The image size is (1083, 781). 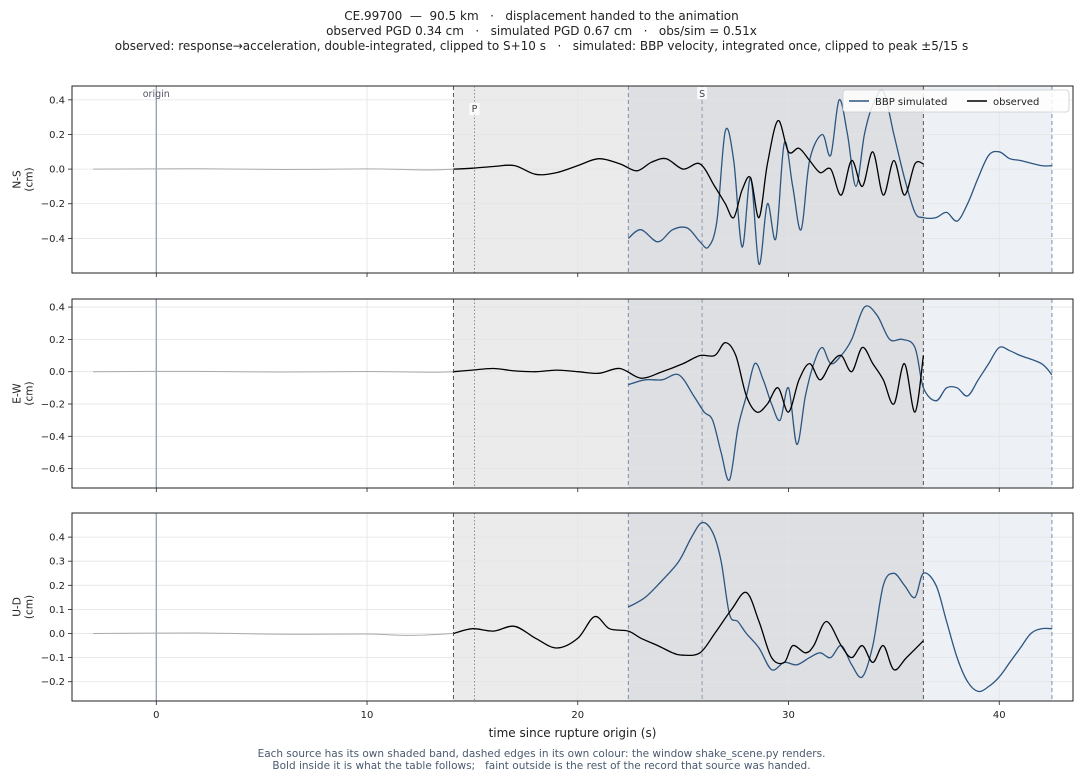 What do you see at coordinates (53, 469) in the screenshot?
I see `y-tick-label: −0.6` at bounding box center [53, 469].